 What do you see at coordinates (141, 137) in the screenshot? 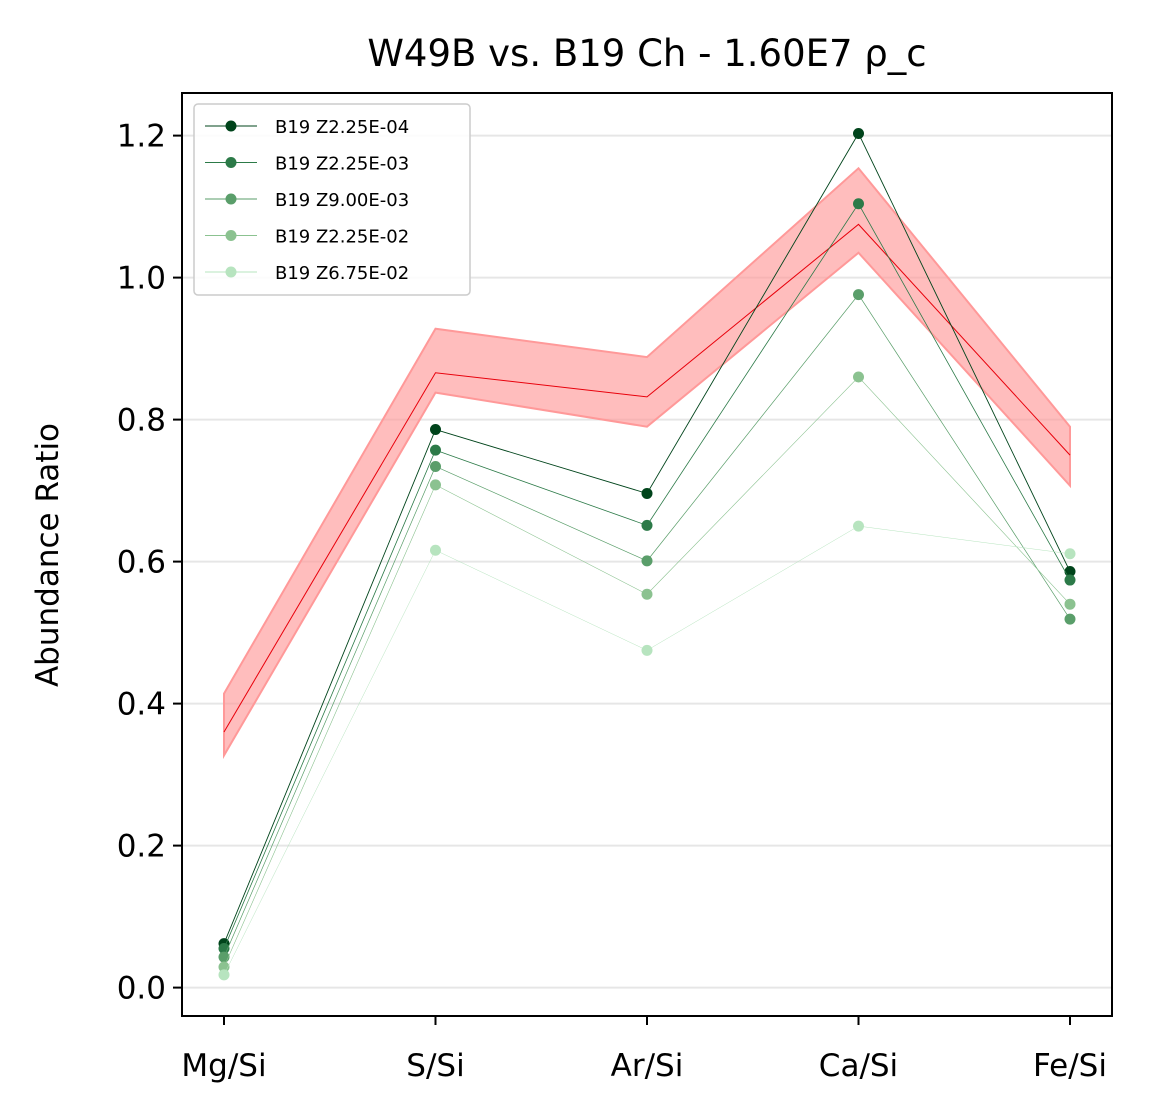
I see `y-tick-label-6: 1.2` at bounding box center [141, 137].